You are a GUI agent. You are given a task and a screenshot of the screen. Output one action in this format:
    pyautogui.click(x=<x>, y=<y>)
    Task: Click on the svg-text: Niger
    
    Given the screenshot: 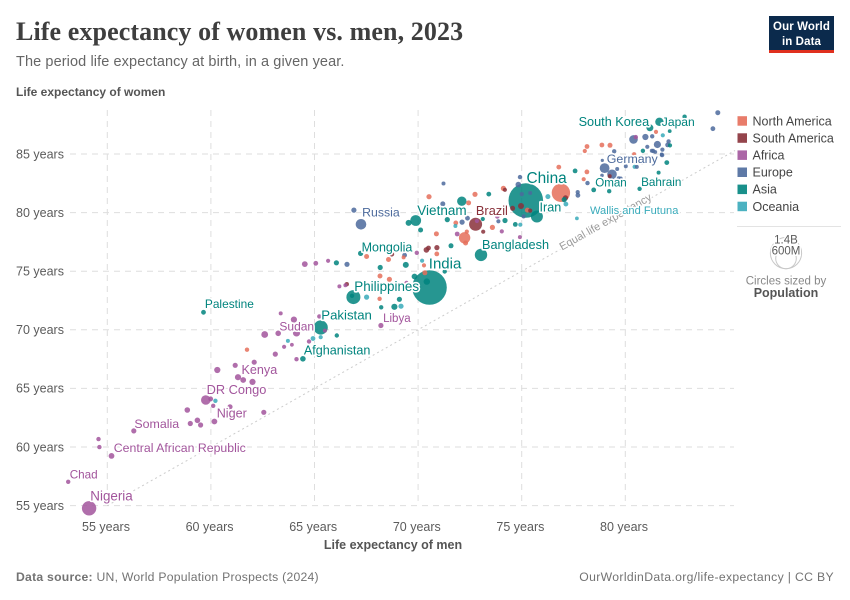 What is the action you would take?
    pyautogui.click(x=232, y=414)
    